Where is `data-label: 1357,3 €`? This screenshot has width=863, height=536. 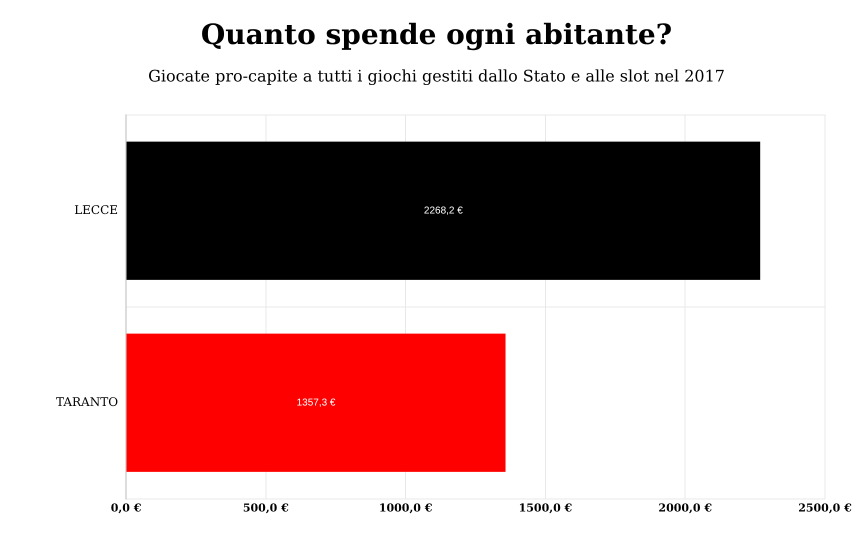 data-label: 1357,3 € is located at coordinates (316, 403).